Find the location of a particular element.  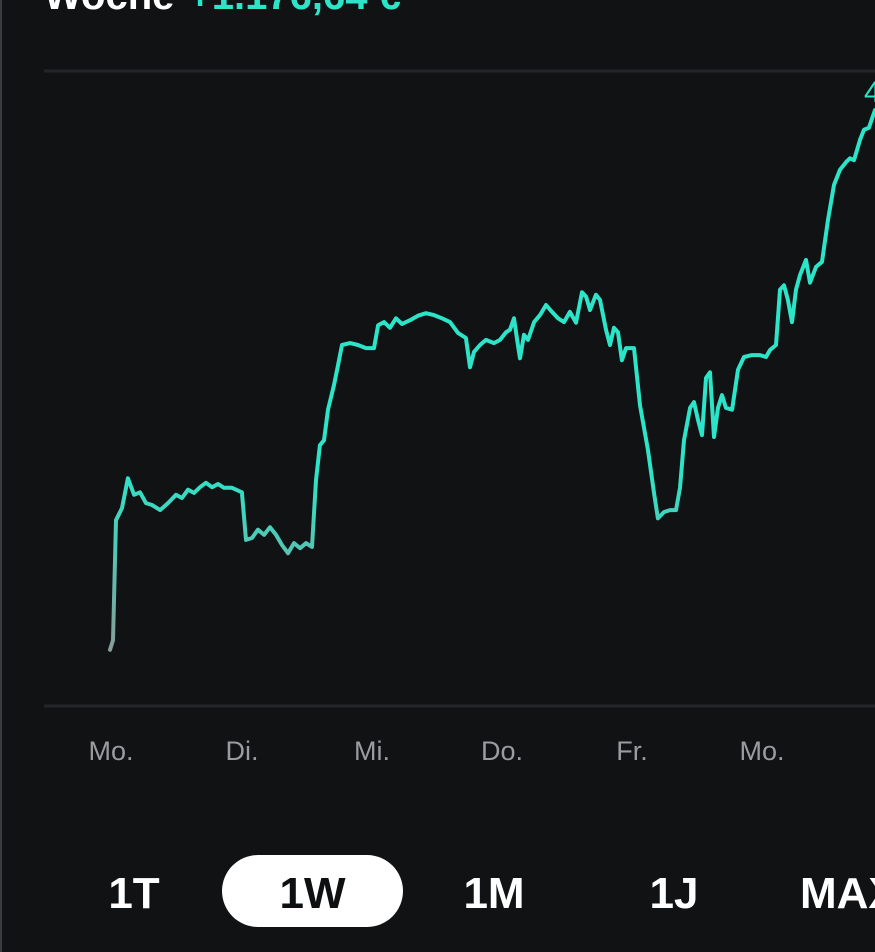

range-1j-button: 1J is located at coordinates (674, 893).